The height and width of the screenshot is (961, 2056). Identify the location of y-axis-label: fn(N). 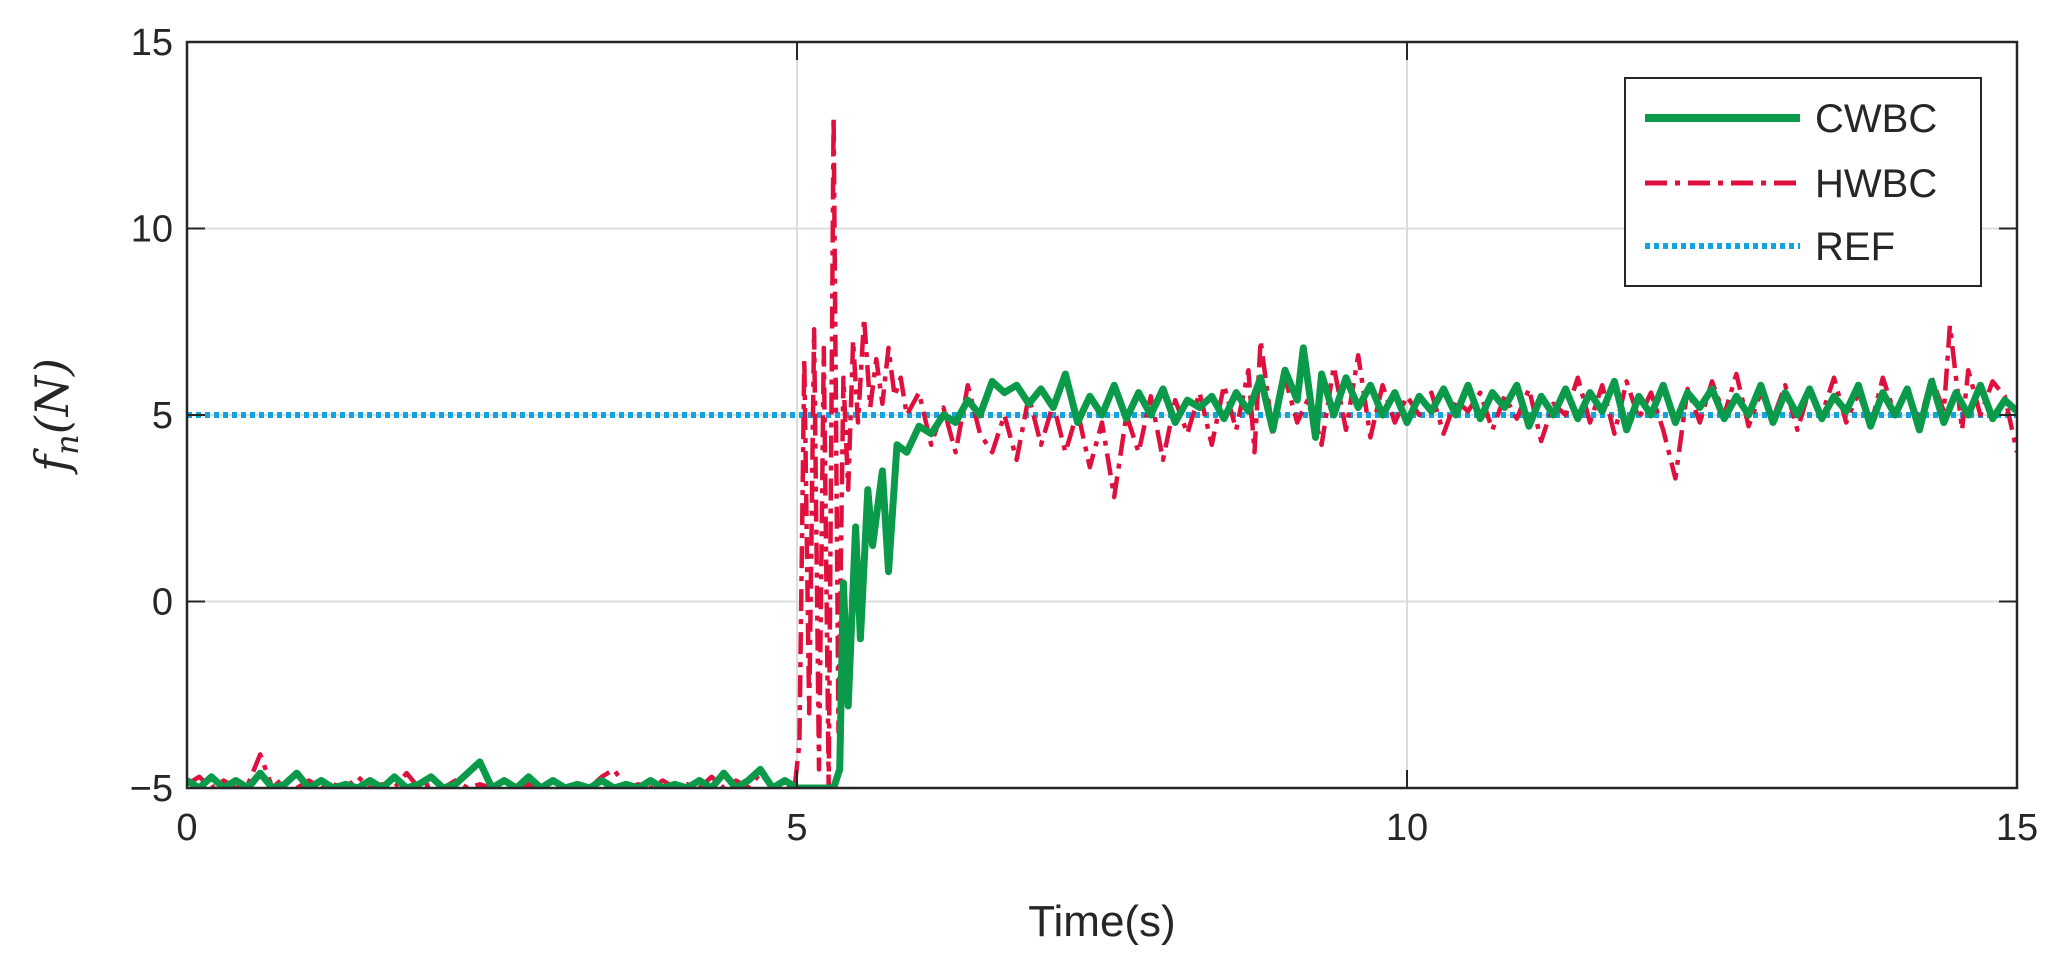
(55, 416).